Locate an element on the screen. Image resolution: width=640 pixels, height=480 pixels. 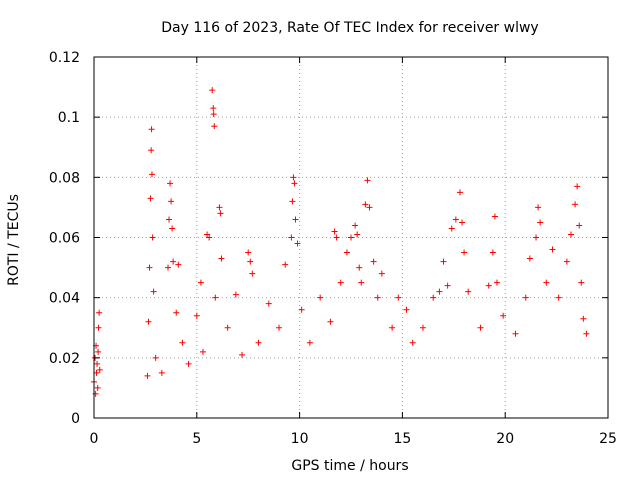
x-tick-label: 5 is located at coordinates (196, 439).